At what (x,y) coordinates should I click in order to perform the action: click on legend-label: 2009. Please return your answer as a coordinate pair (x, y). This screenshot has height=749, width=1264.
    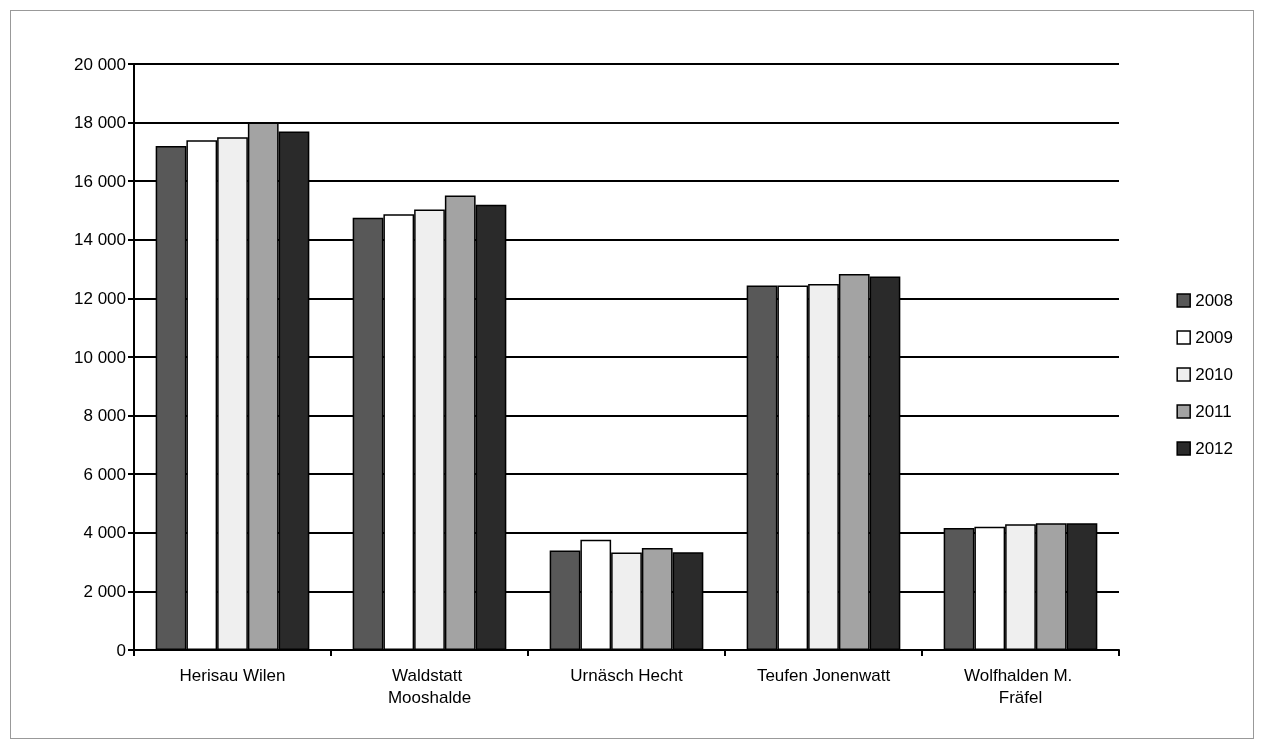
    Looking at the image, I should click on (1214, 337).